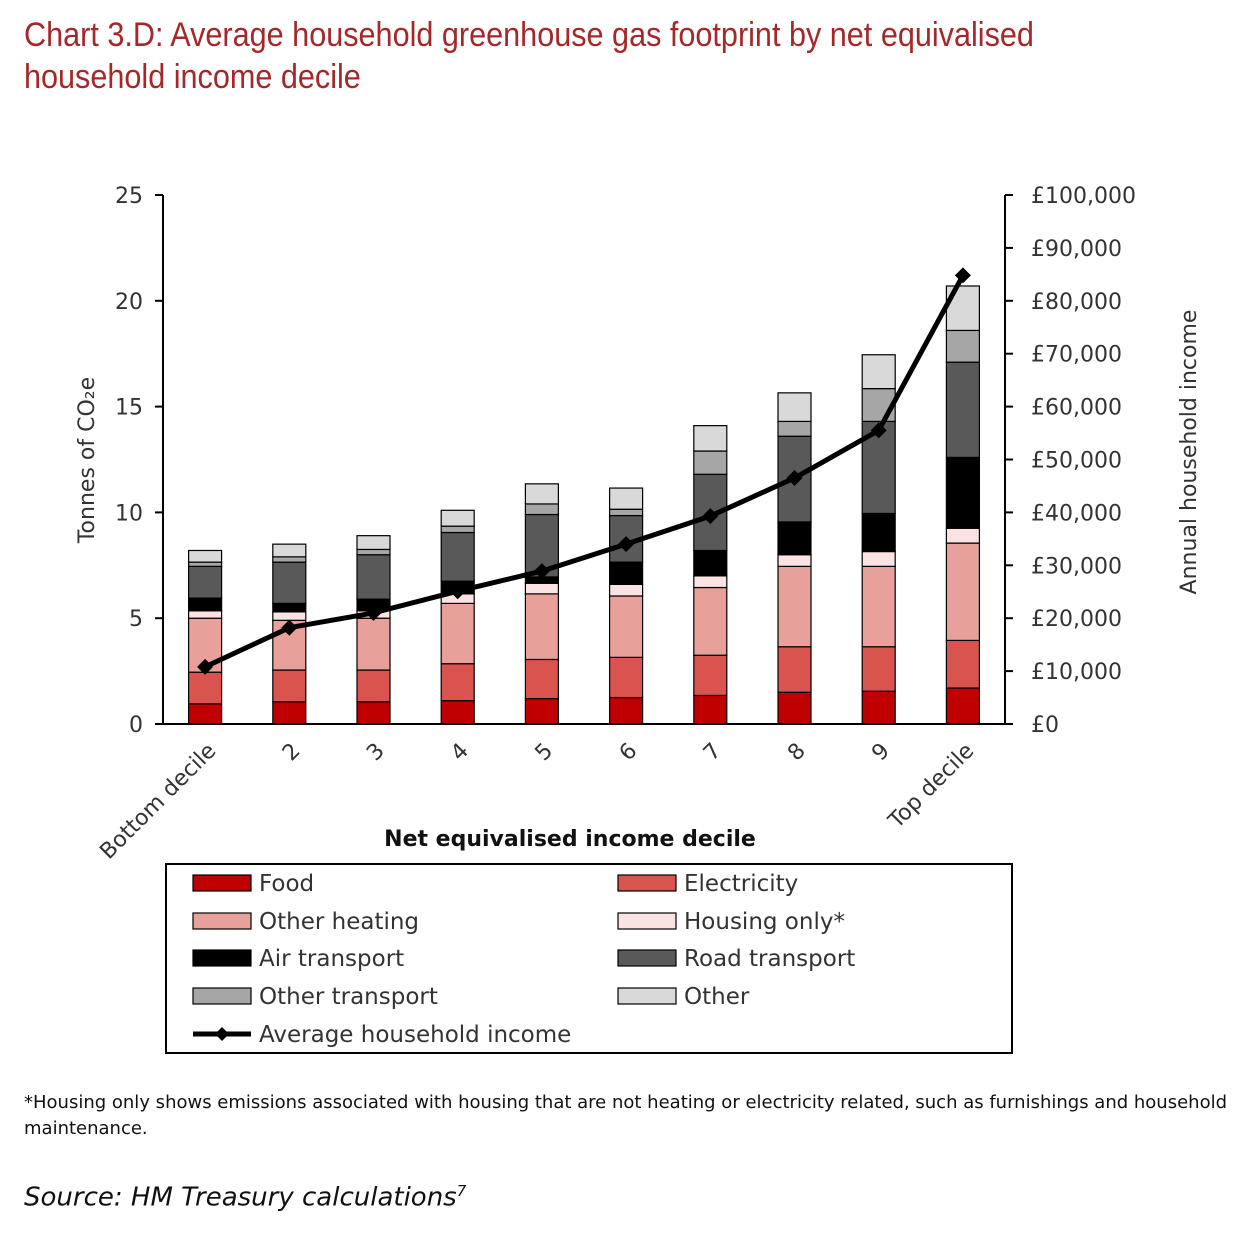 The image size is (1246, 1234). Describe the element at coordinates (222, 1034) in the screenshot. I see `legend-line-marker` at that location.